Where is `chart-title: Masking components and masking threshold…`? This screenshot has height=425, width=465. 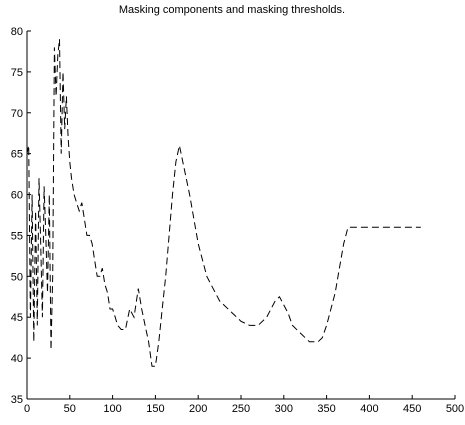 chart-title: Masking components and masking threshold… is located at coordinates (232, 10).